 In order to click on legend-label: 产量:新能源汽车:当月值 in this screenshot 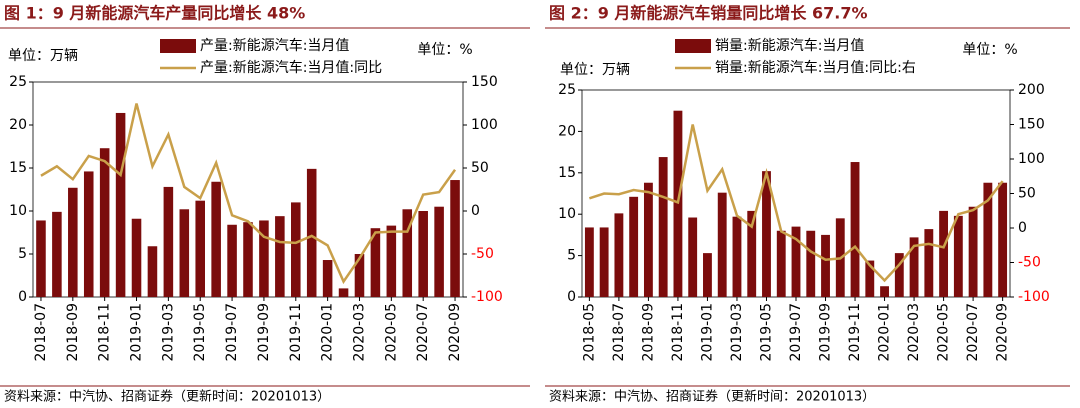, I will do `click(274, 45)`.